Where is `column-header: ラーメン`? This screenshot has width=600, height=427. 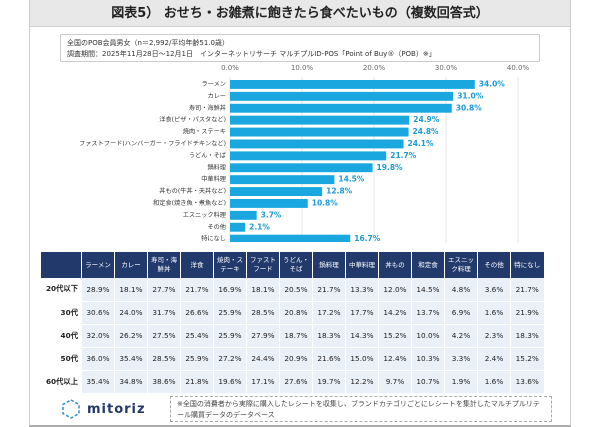 column-header: ラーメン is located at coordinates (98, 265).